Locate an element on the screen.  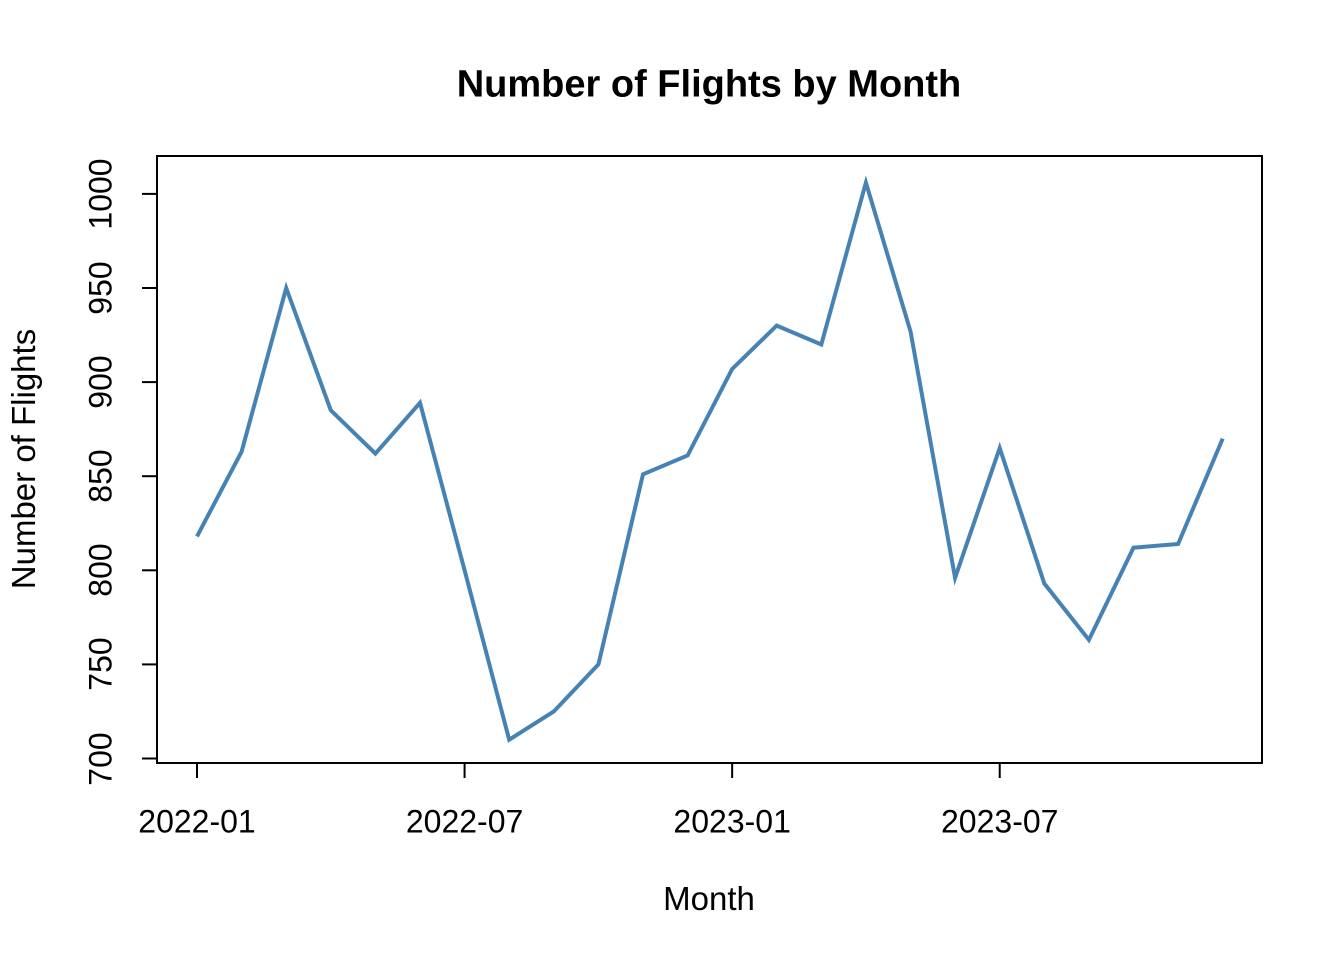
y-tick-label: 950 is located at coordinates (100, 288).